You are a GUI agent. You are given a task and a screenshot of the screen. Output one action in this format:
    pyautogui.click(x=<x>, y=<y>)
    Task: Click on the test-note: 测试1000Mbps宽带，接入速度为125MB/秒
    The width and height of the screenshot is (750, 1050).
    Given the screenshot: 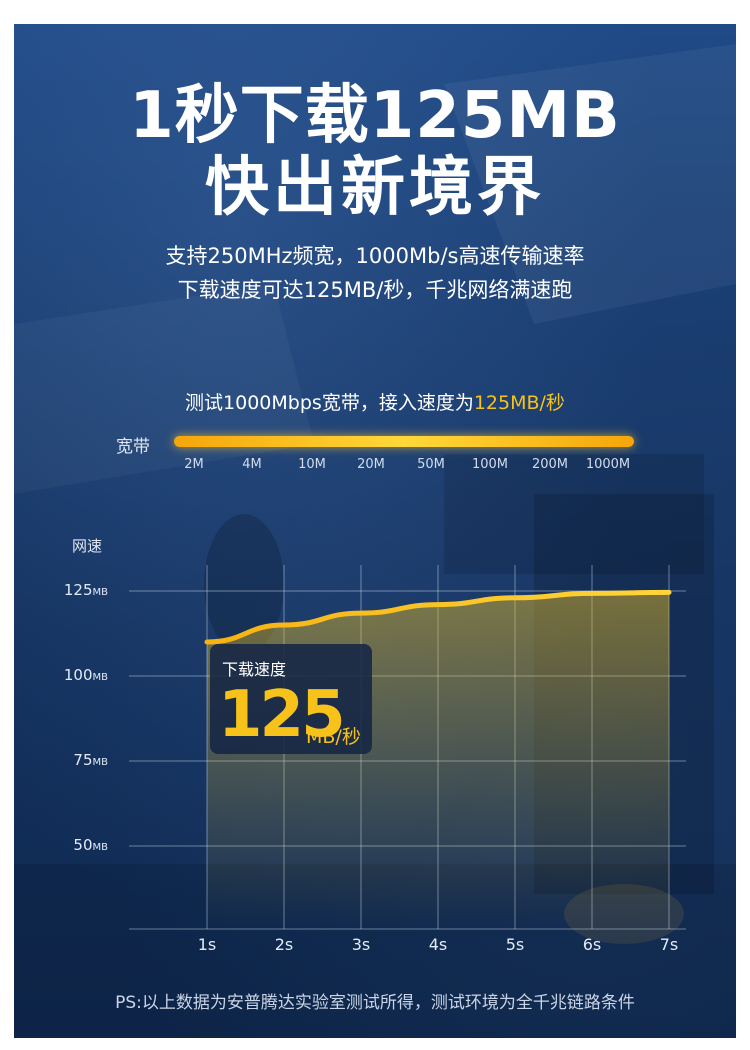 What is the action you would take?
    pyautogui.click(x=375, y=401)
    